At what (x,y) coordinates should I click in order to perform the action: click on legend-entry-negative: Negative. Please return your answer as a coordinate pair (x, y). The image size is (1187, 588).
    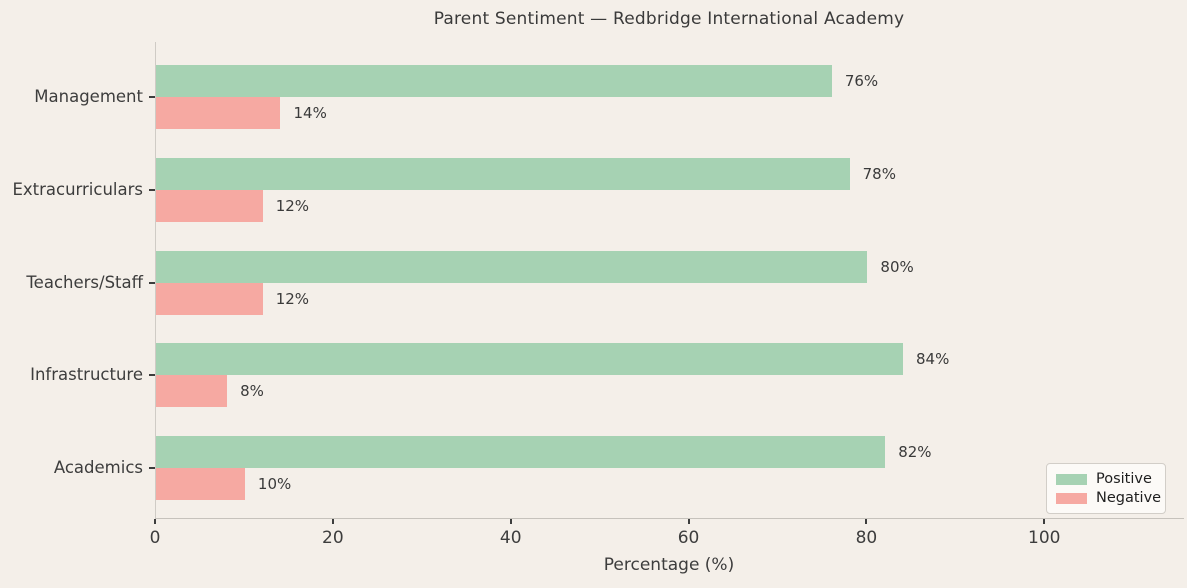
    Looking at the image, I should click on (1108, 498).